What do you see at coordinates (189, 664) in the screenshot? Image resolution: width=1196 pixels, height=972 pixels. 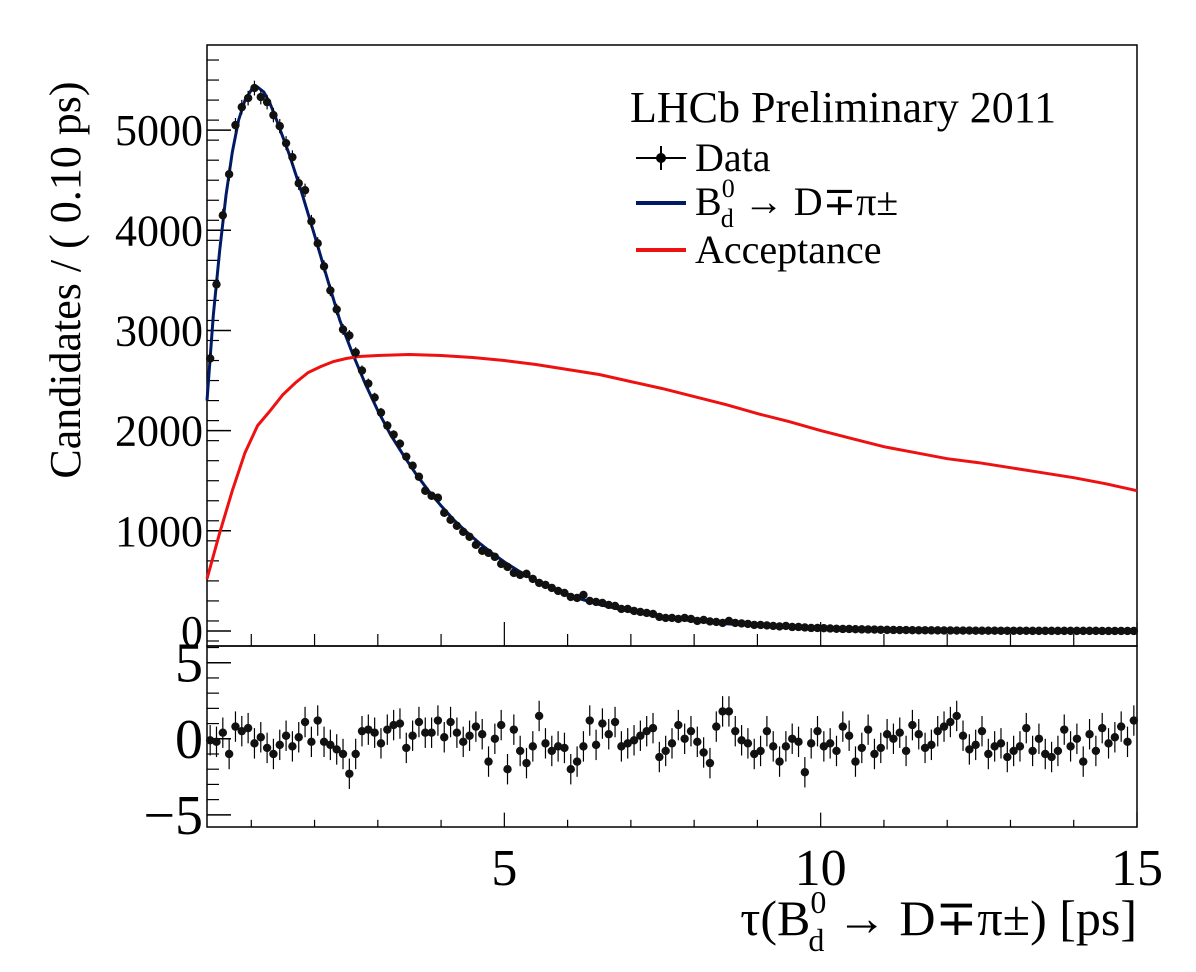 I see `pull-y-tick-label: 5` at bounding box center [189, 664].